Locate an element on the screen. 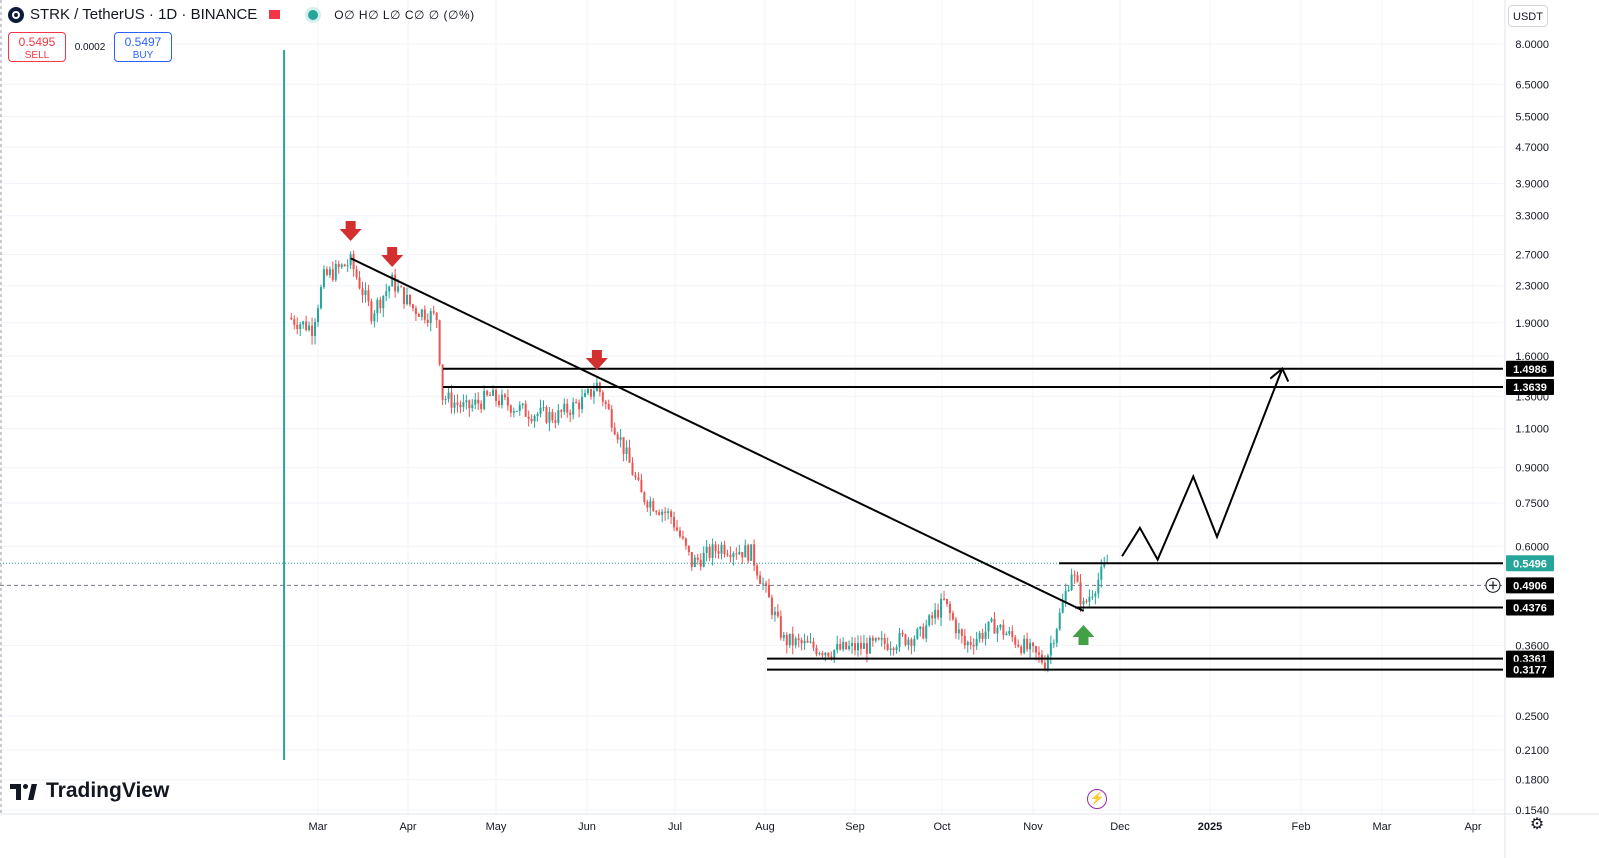 The width and height of the screenshot is (1599, 858). time-tick-label: Feb is located at coordinates (1301, 827).